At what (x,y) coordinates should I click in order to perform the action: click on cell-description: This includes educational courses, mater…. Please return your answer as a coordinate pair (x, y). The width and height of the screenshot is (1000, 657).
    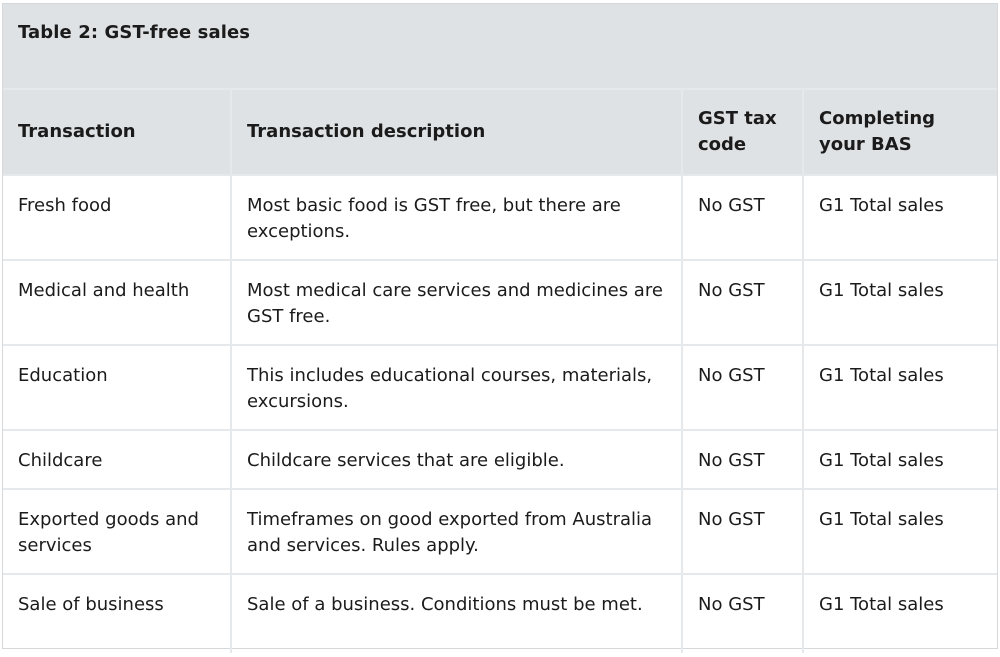
    Looking at the image, I should click on (456, 387).